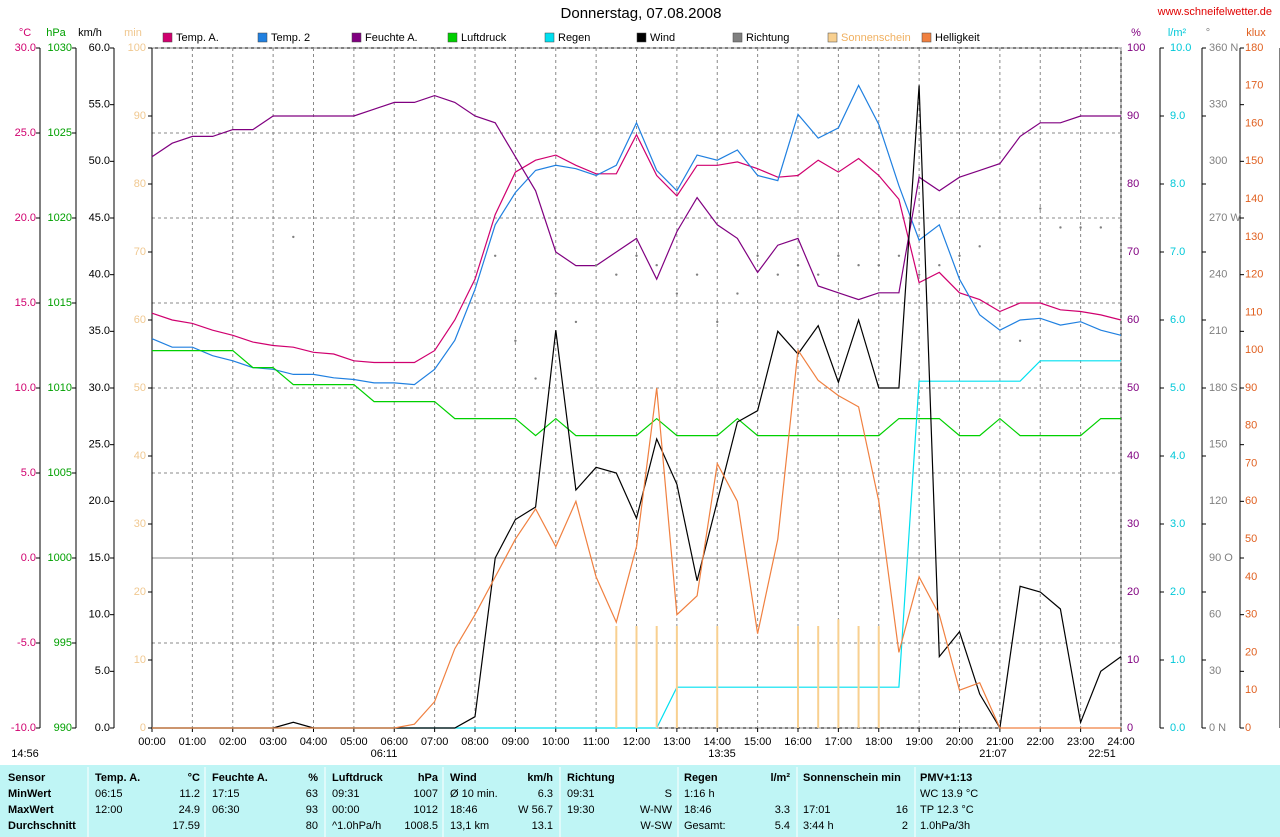  I want to click on table-cell: W-NW, so click(656, 810).